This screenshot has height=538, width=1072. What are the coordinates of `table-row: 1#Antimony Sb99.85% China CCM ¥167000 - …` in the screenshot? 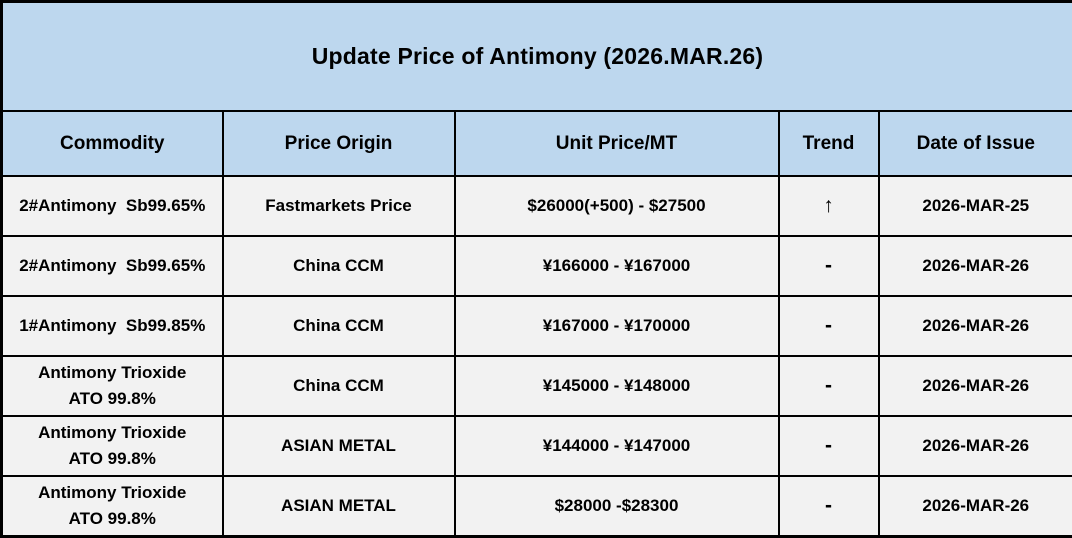 It's located at (536, 326).